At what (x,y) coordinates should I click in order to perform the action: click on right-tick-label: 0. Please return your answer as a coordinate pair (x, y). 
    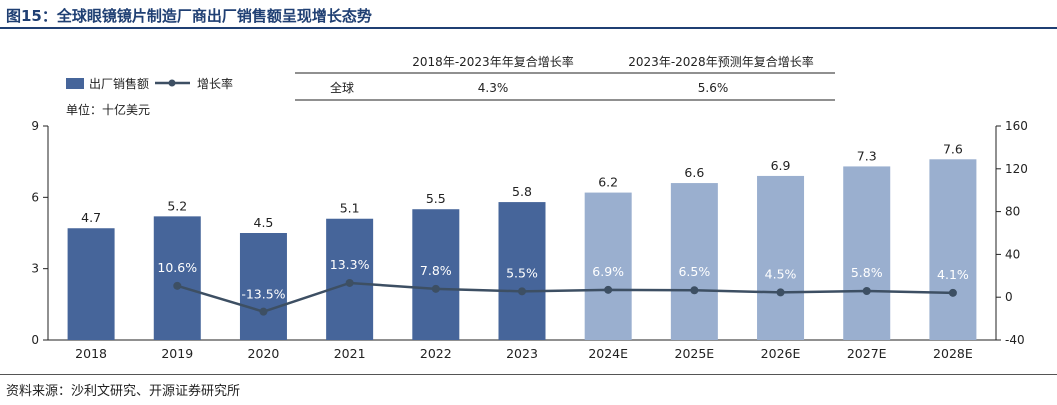
    Looking at the image, I should click on (1009, 297).